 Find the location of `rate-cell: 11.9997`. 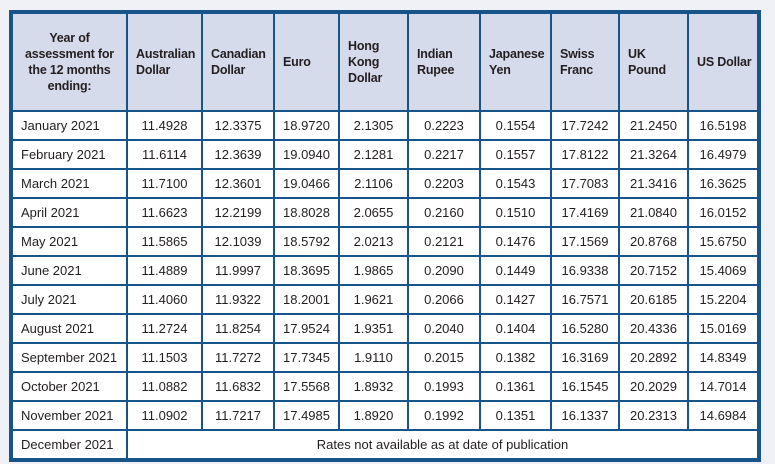

rate-cell: 11.9997 is located at coordinates (238, 270).